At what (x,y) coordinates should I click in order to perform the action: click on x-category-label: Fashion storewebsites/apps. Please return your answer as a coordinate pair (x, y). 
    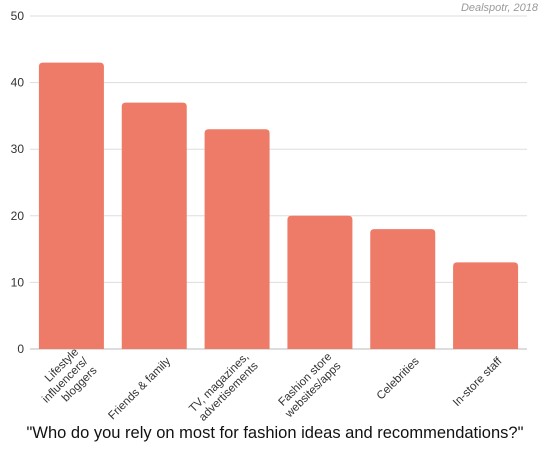
    Looking at the image, I should click on (309, 386).